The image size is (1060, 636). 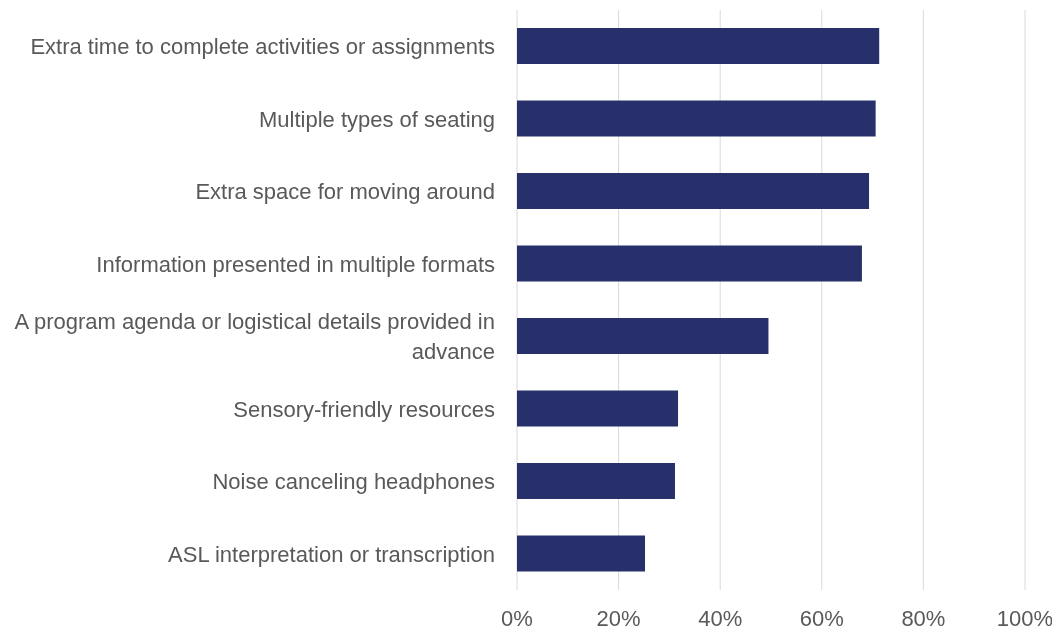 What do you see at coordinates (295, 264) in the screenshot?
I see `y-tick-label: Information presented in multiple formats` at bounding box center [295, 264].